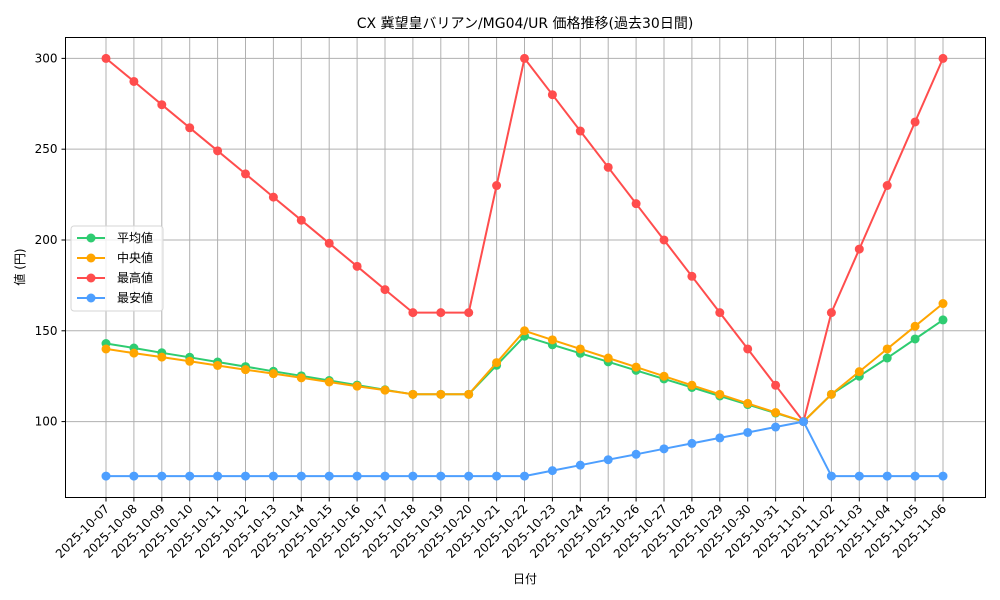 The height and width of the screenshot is (600, 1000). What do you see at coordinates (46, 422) in the screenshot?
I see `y-tick-label: 100` at bounding box center [46, 422].